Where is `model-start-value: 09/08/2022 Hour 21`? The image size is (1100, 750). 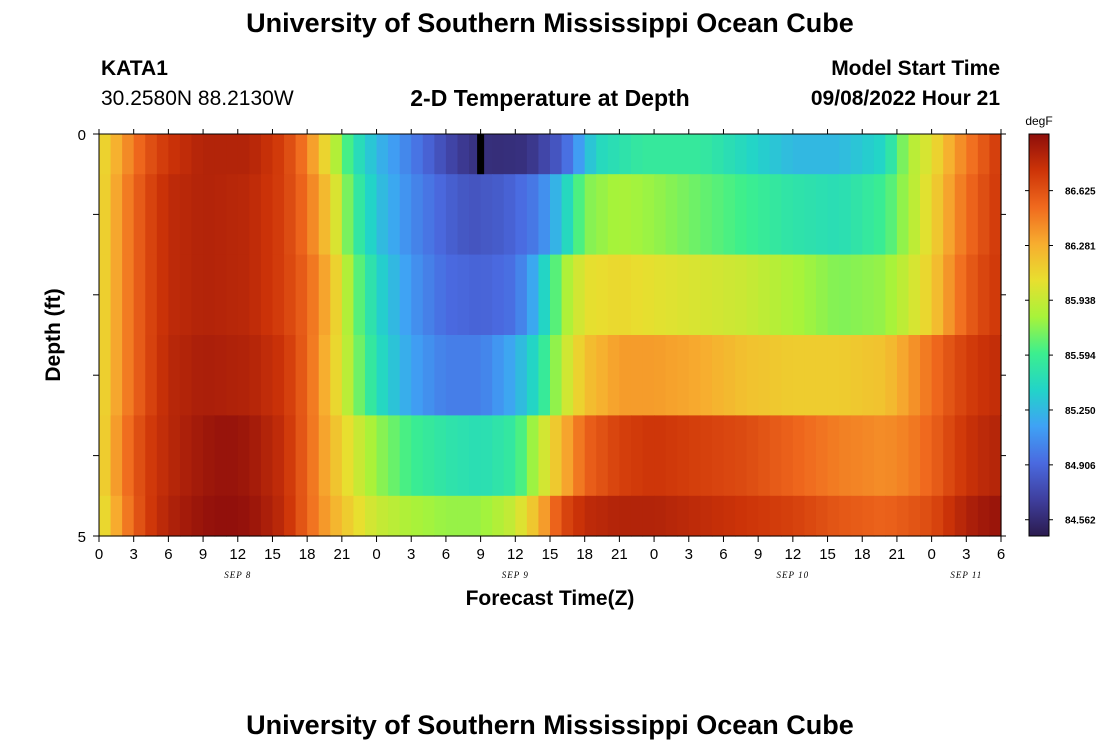
model-start-value: 09/08/2022 Hour 21 is located at coordinates (905, 98).